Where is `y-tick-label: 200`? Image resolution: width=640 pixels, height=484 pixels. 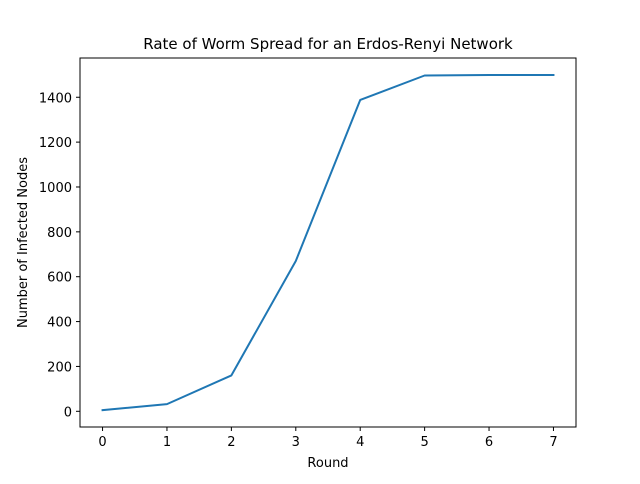 y-tick-label: 200 is located at coordinates (59, 367).